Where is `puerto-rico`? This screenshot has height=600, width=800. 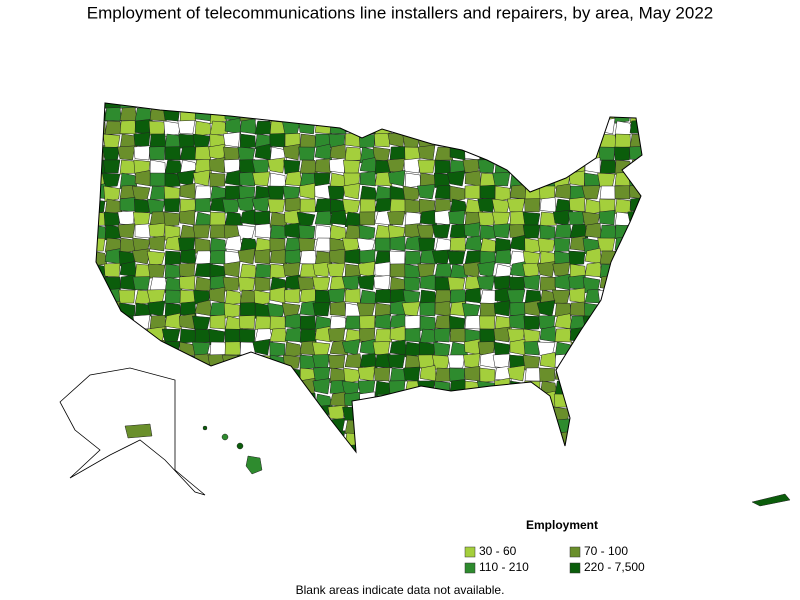
puerto-rico is located at coordinates (771, 500).